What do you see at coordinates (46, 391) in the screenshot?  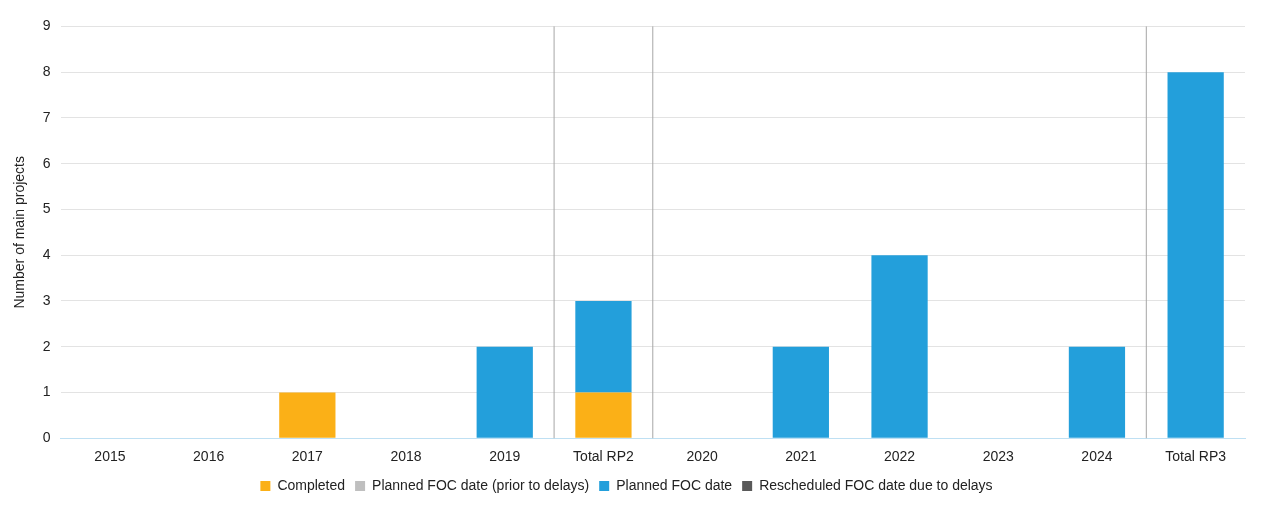 I see `y-tick-label: 1` at bounding box center [46, 391].